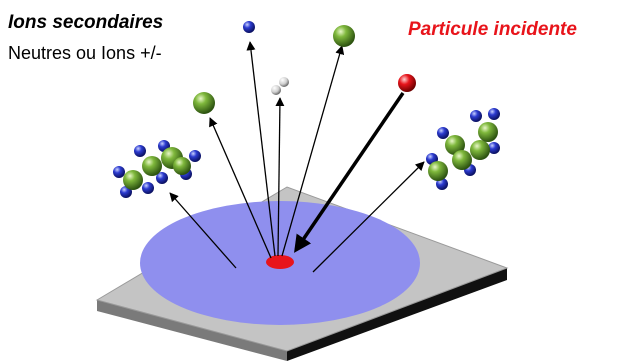  I want to click on arrow-to-white-atom, so click(280, 177).